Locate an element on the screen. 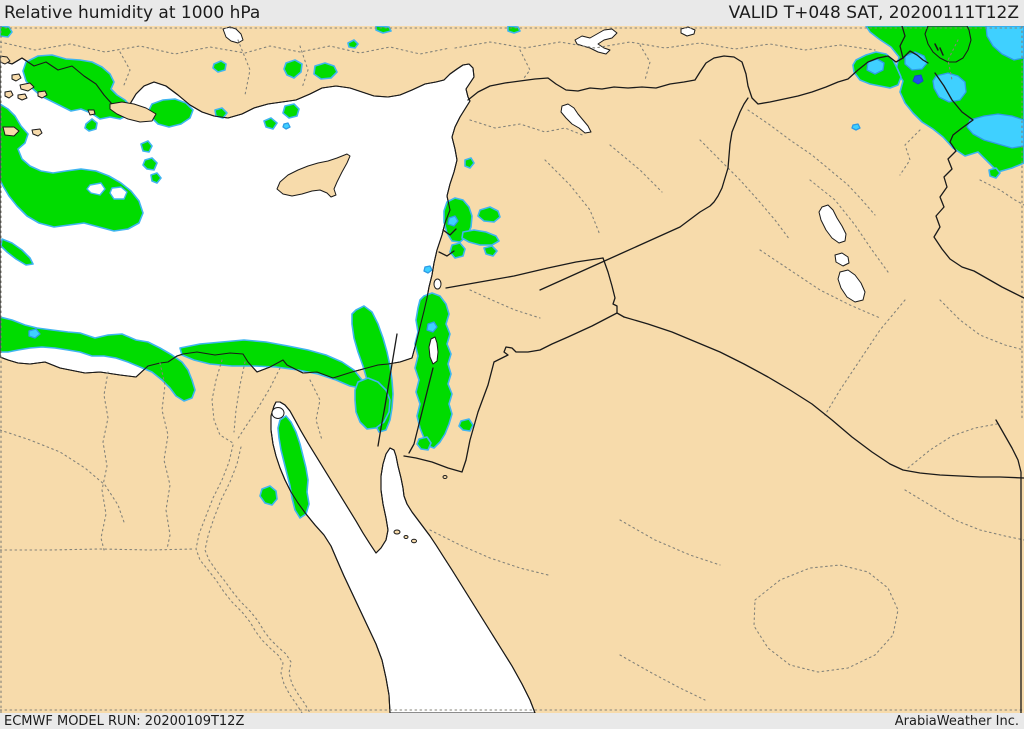 The width and height of the screenshot is (1024, 729). valid-time-label: VALID T+048 SAT, 20200111T12Z is located at coordinates (873, 13).